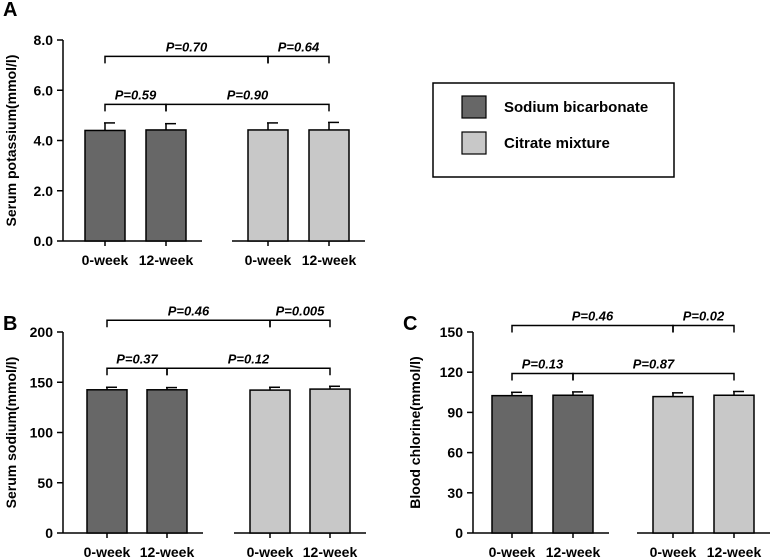 This screenshot has height=560, width=777. Describe the element at coordinates (452, 372) in the screenshot. I see `panel-c-y-tick-label: 120` at that location.